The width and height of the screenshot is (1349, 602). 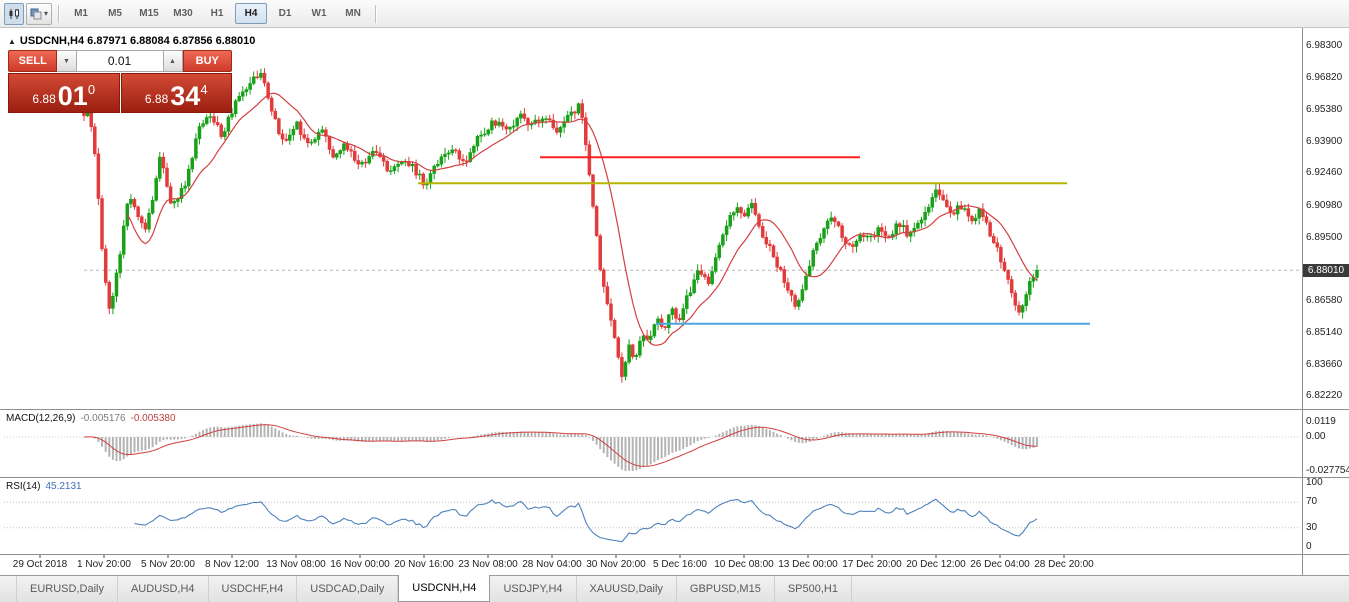 I want to click on time-axis-label: 10 Dec 08:00, so click(x=744, y=564).